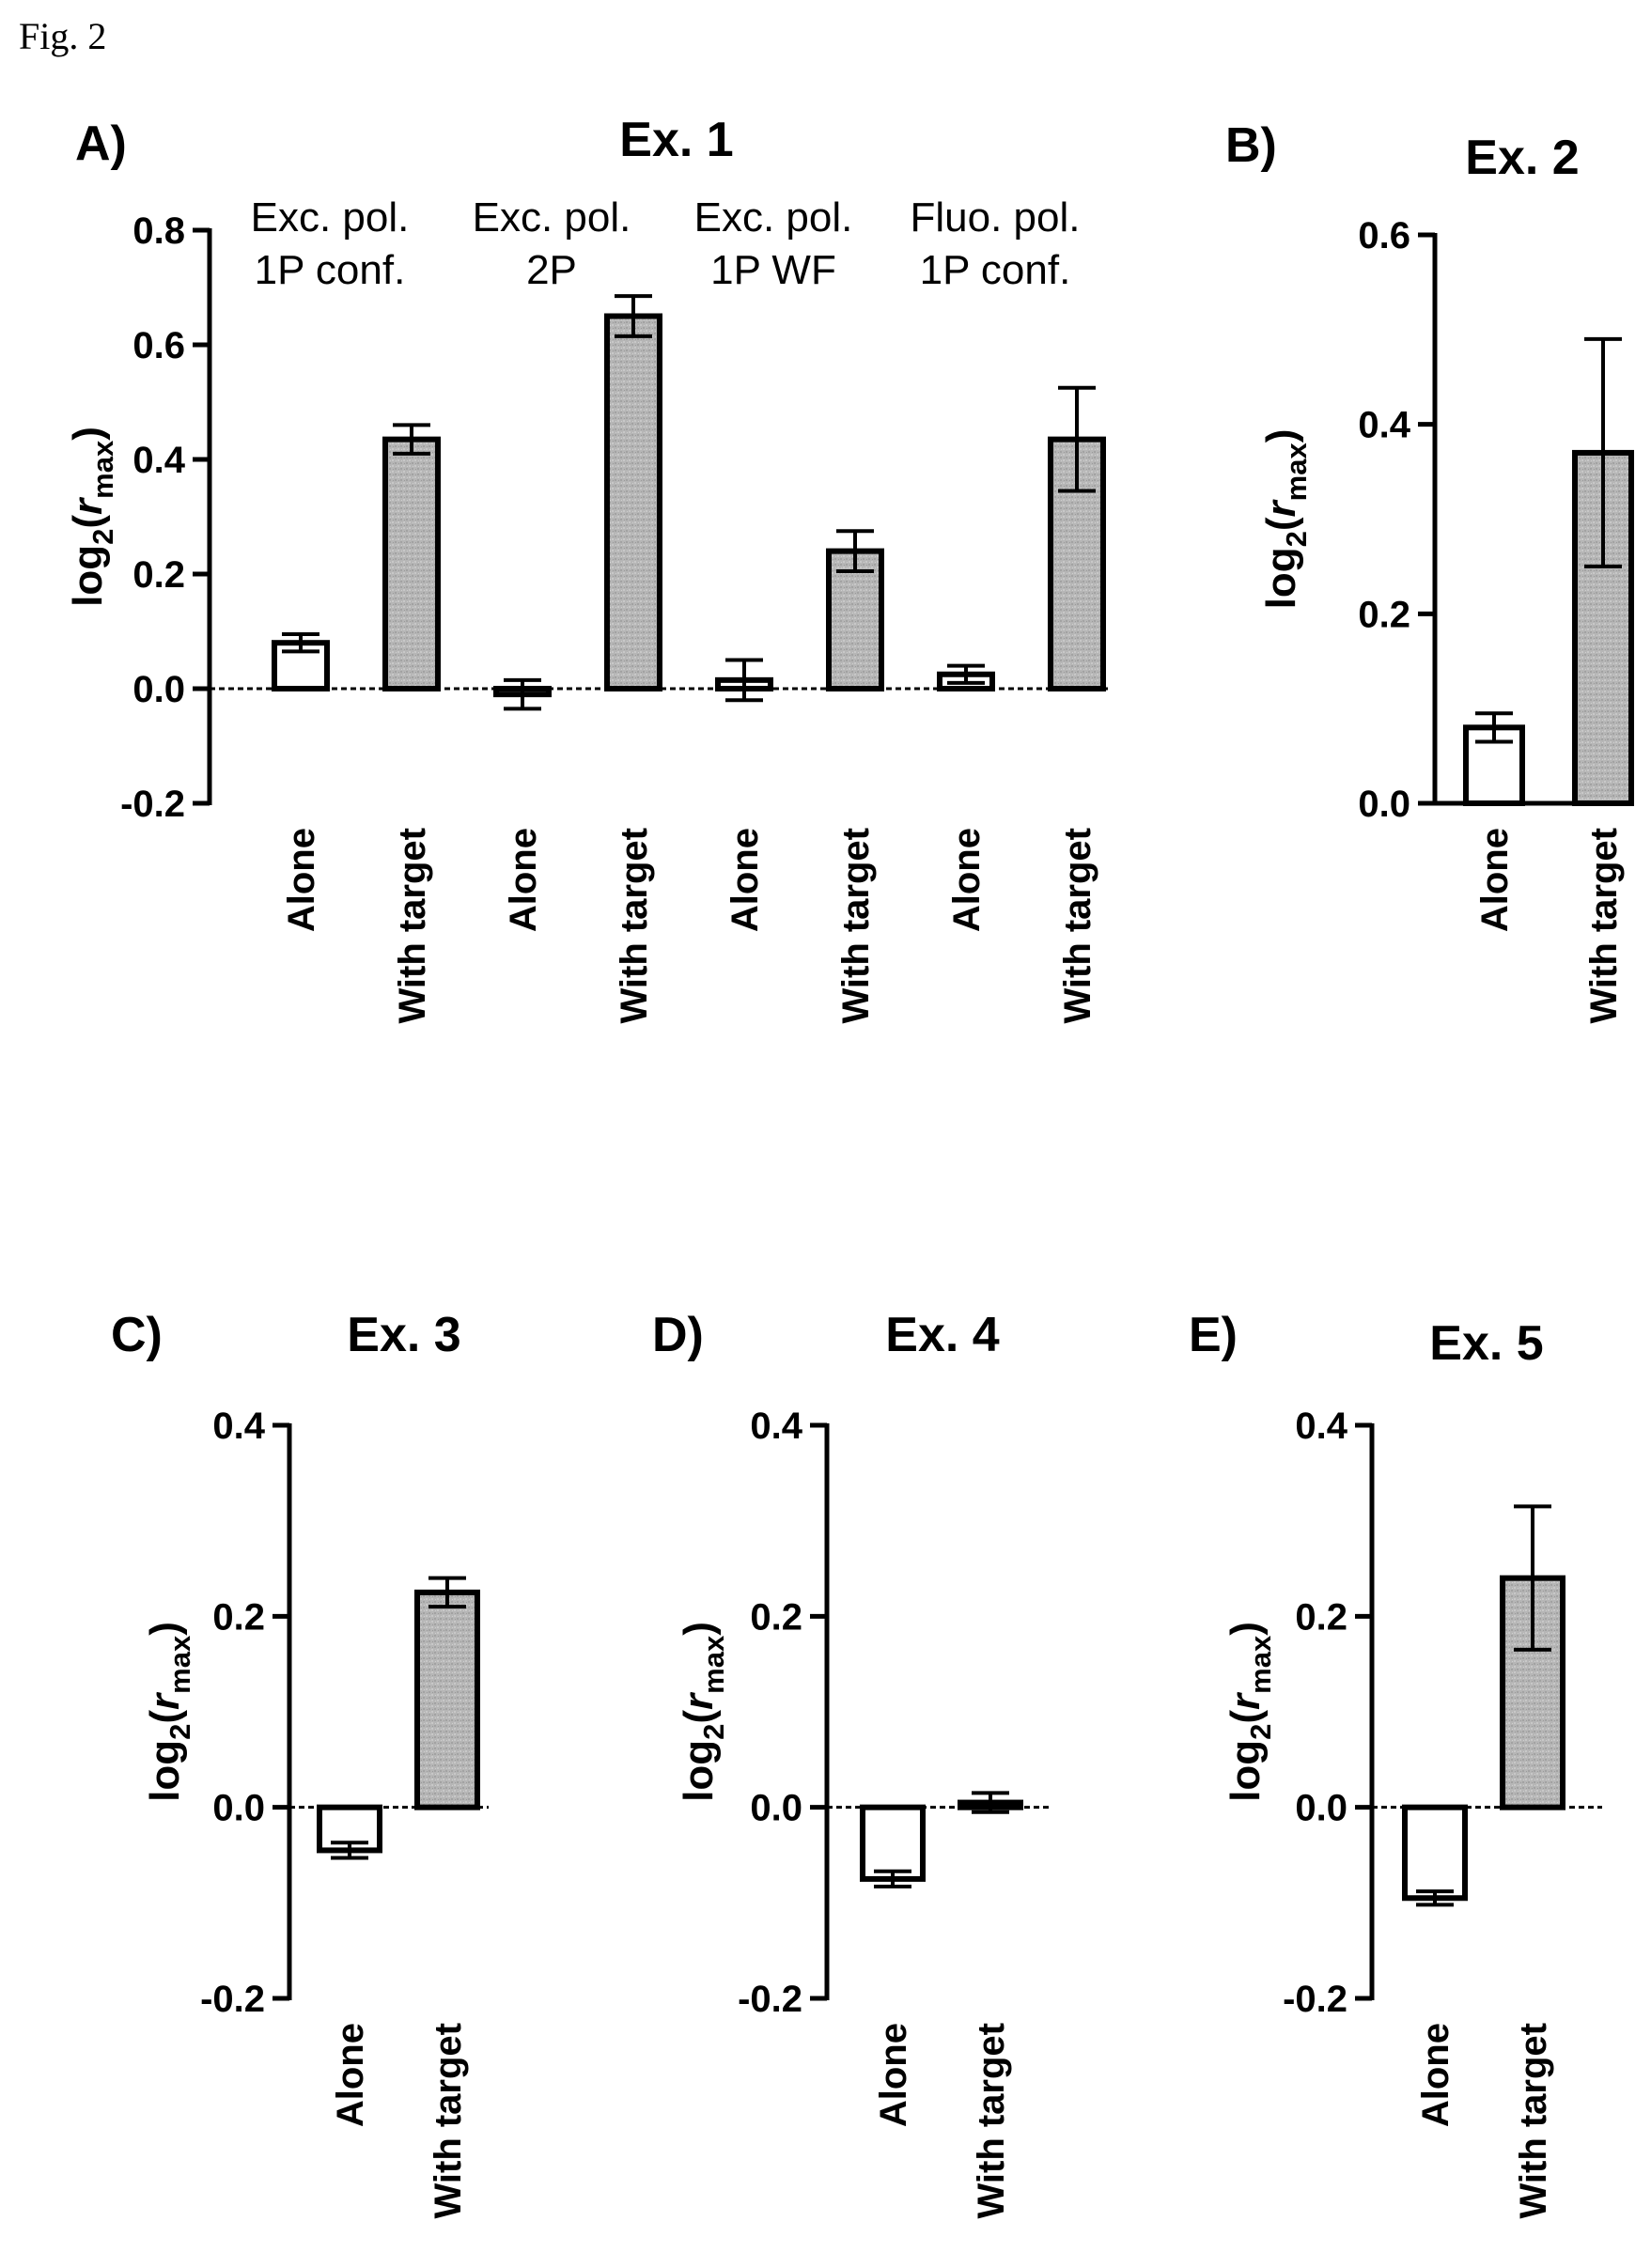 The image size is (1651, 2268). Describe the element at coordinates (552, 217) in the screenshot. I see `group-label-2: Exc. pol.` at that location.